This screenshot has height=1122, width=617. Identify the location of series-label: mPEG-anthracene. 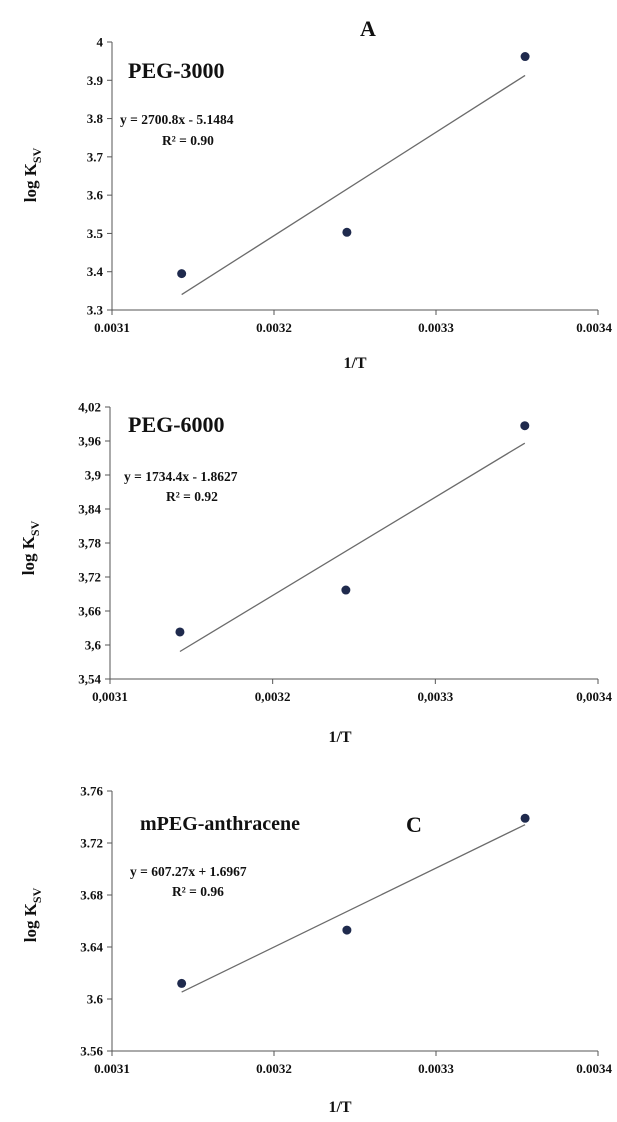
(220, 824).